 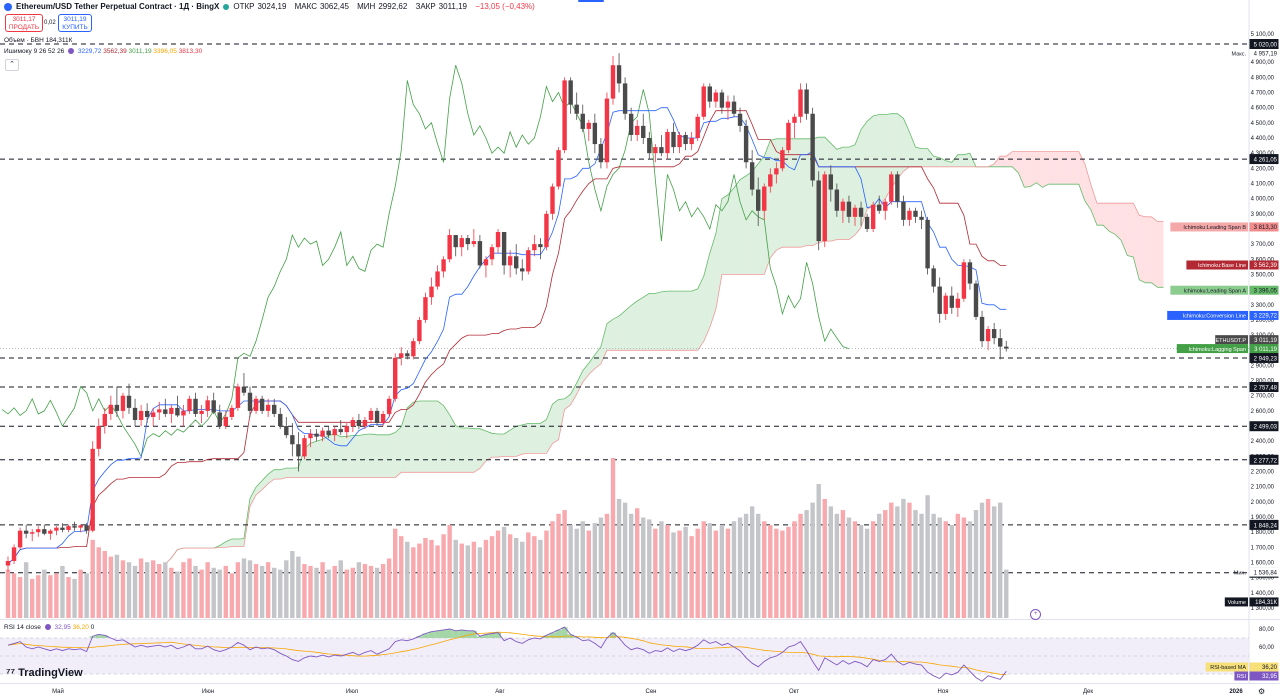 What do you see at coordinates (1266, 526) in the screenshot?
I see `level-price-label: 1 848,24` at bounding box center [1266, 526].